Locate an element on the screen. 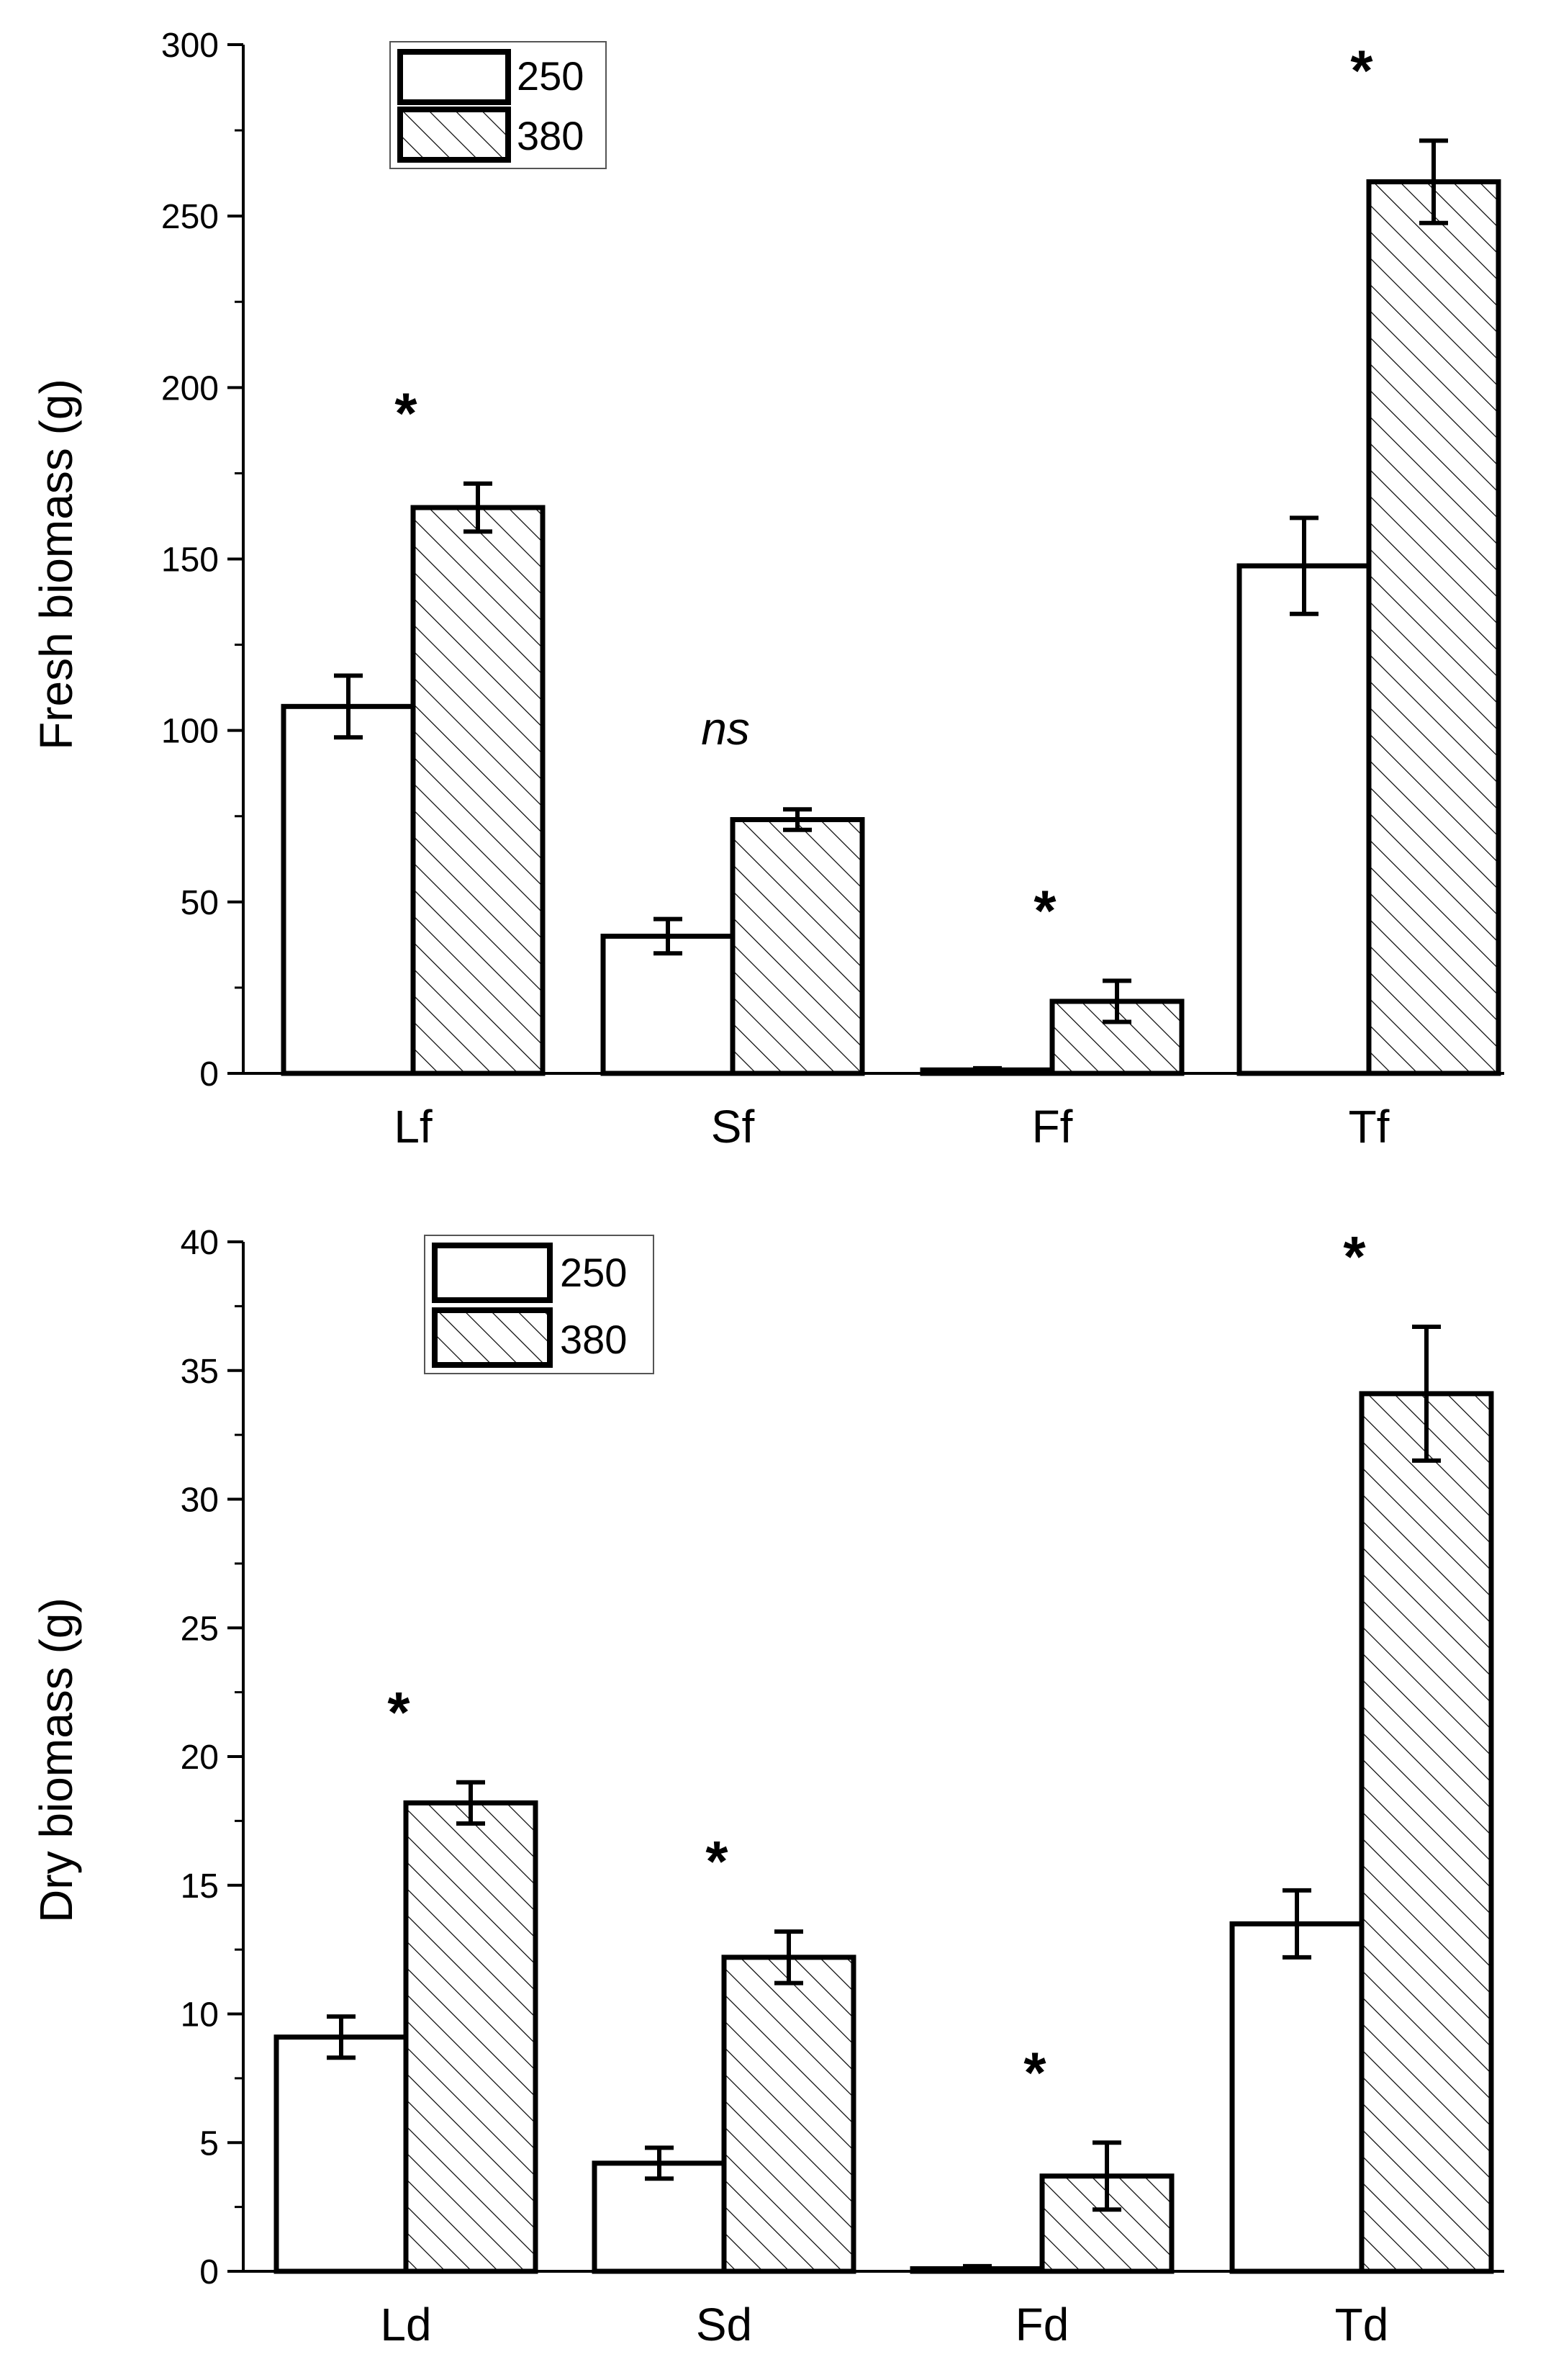 The image size is (1556, 2380). y-tick-label: 250 is located at coordinates (190, 217).